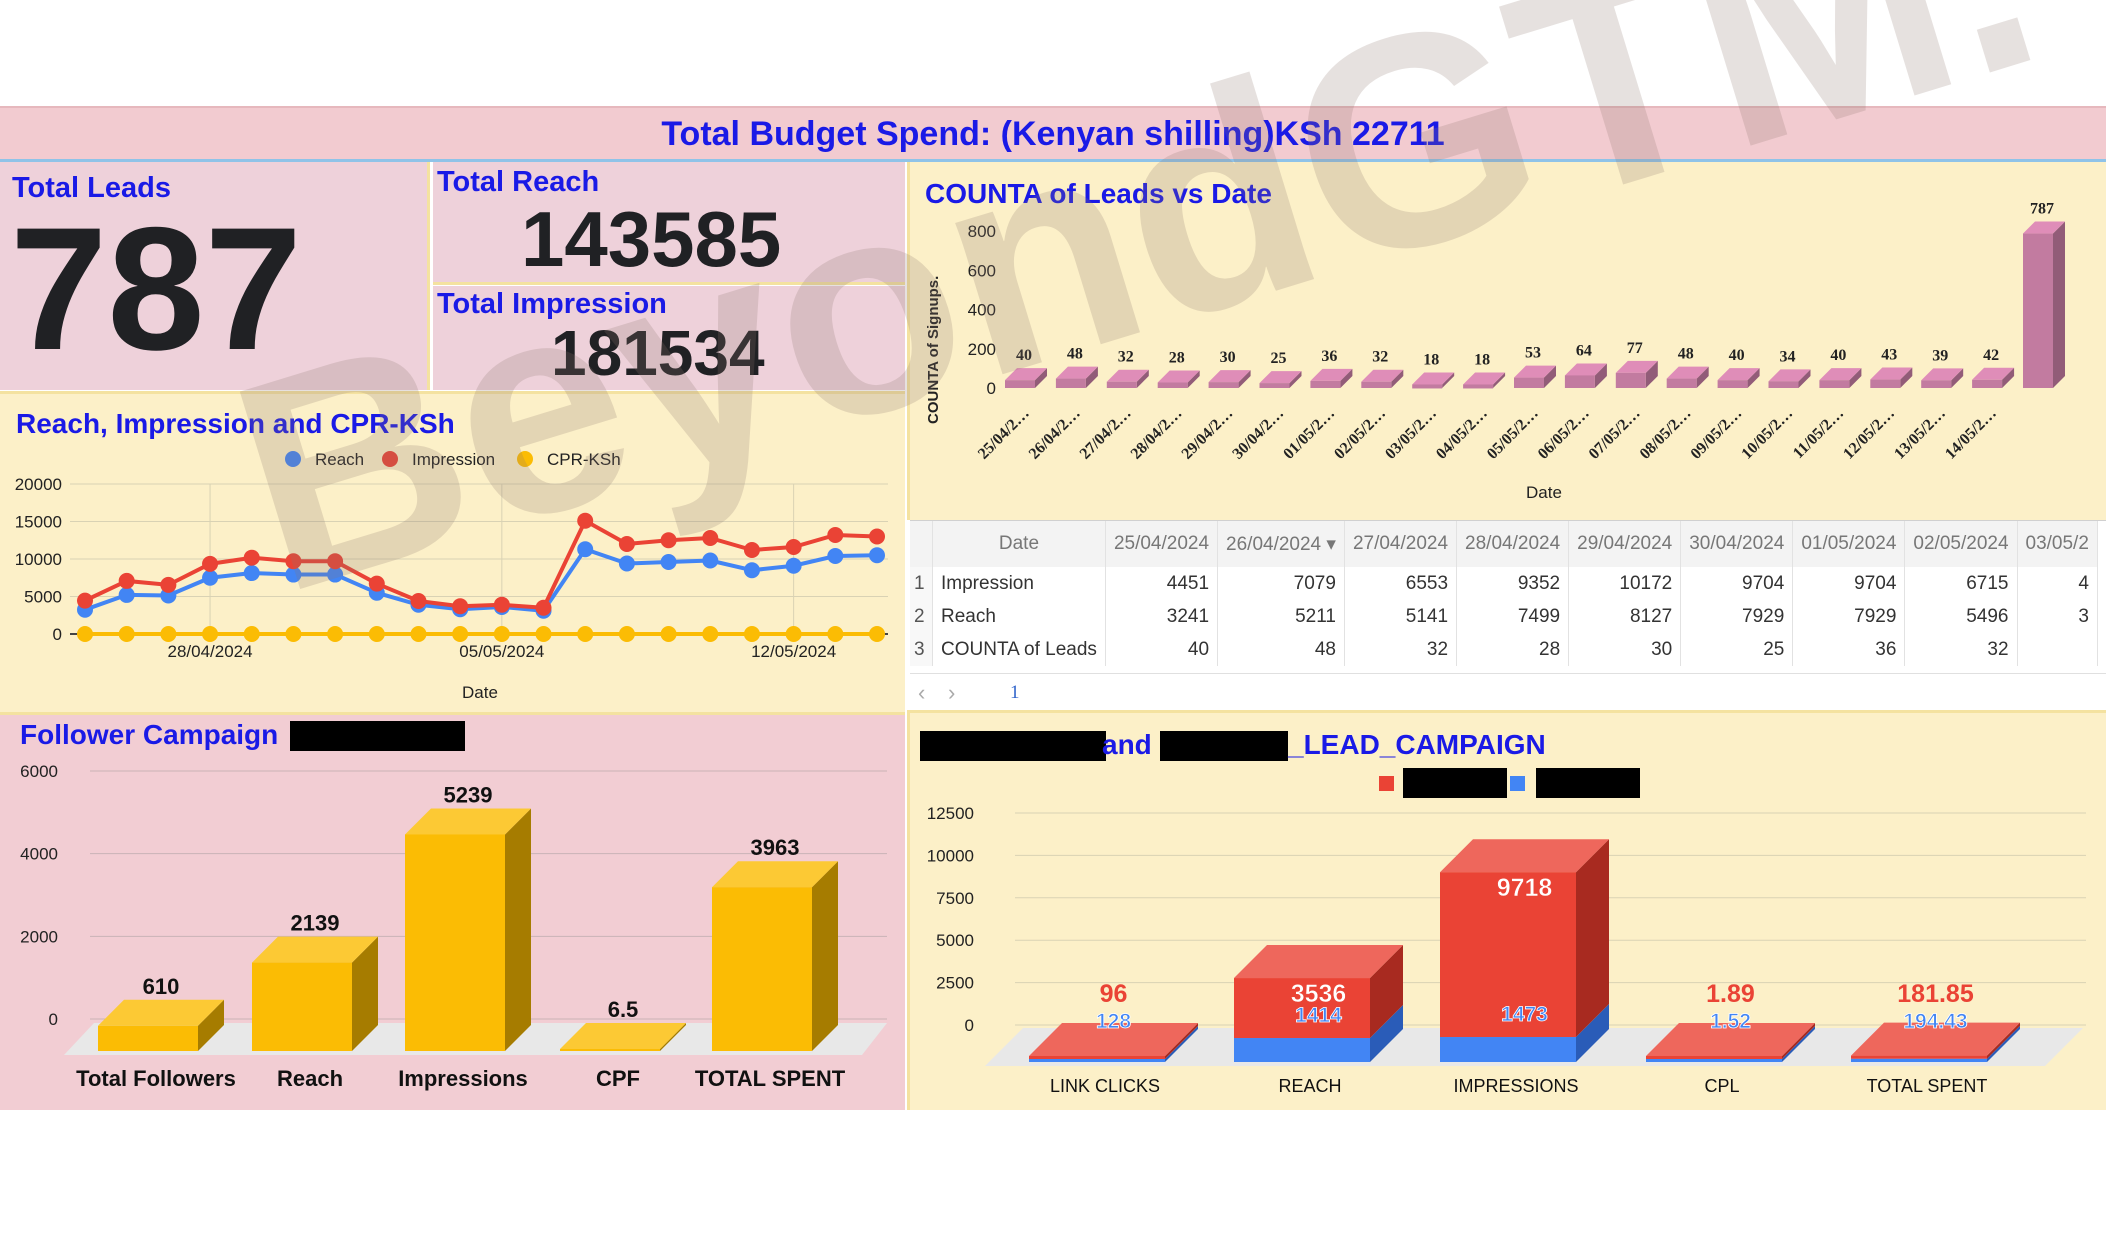 This screenshot has height=1260, width=2106. I want to click on data-label: 77, so click(1635, 348).